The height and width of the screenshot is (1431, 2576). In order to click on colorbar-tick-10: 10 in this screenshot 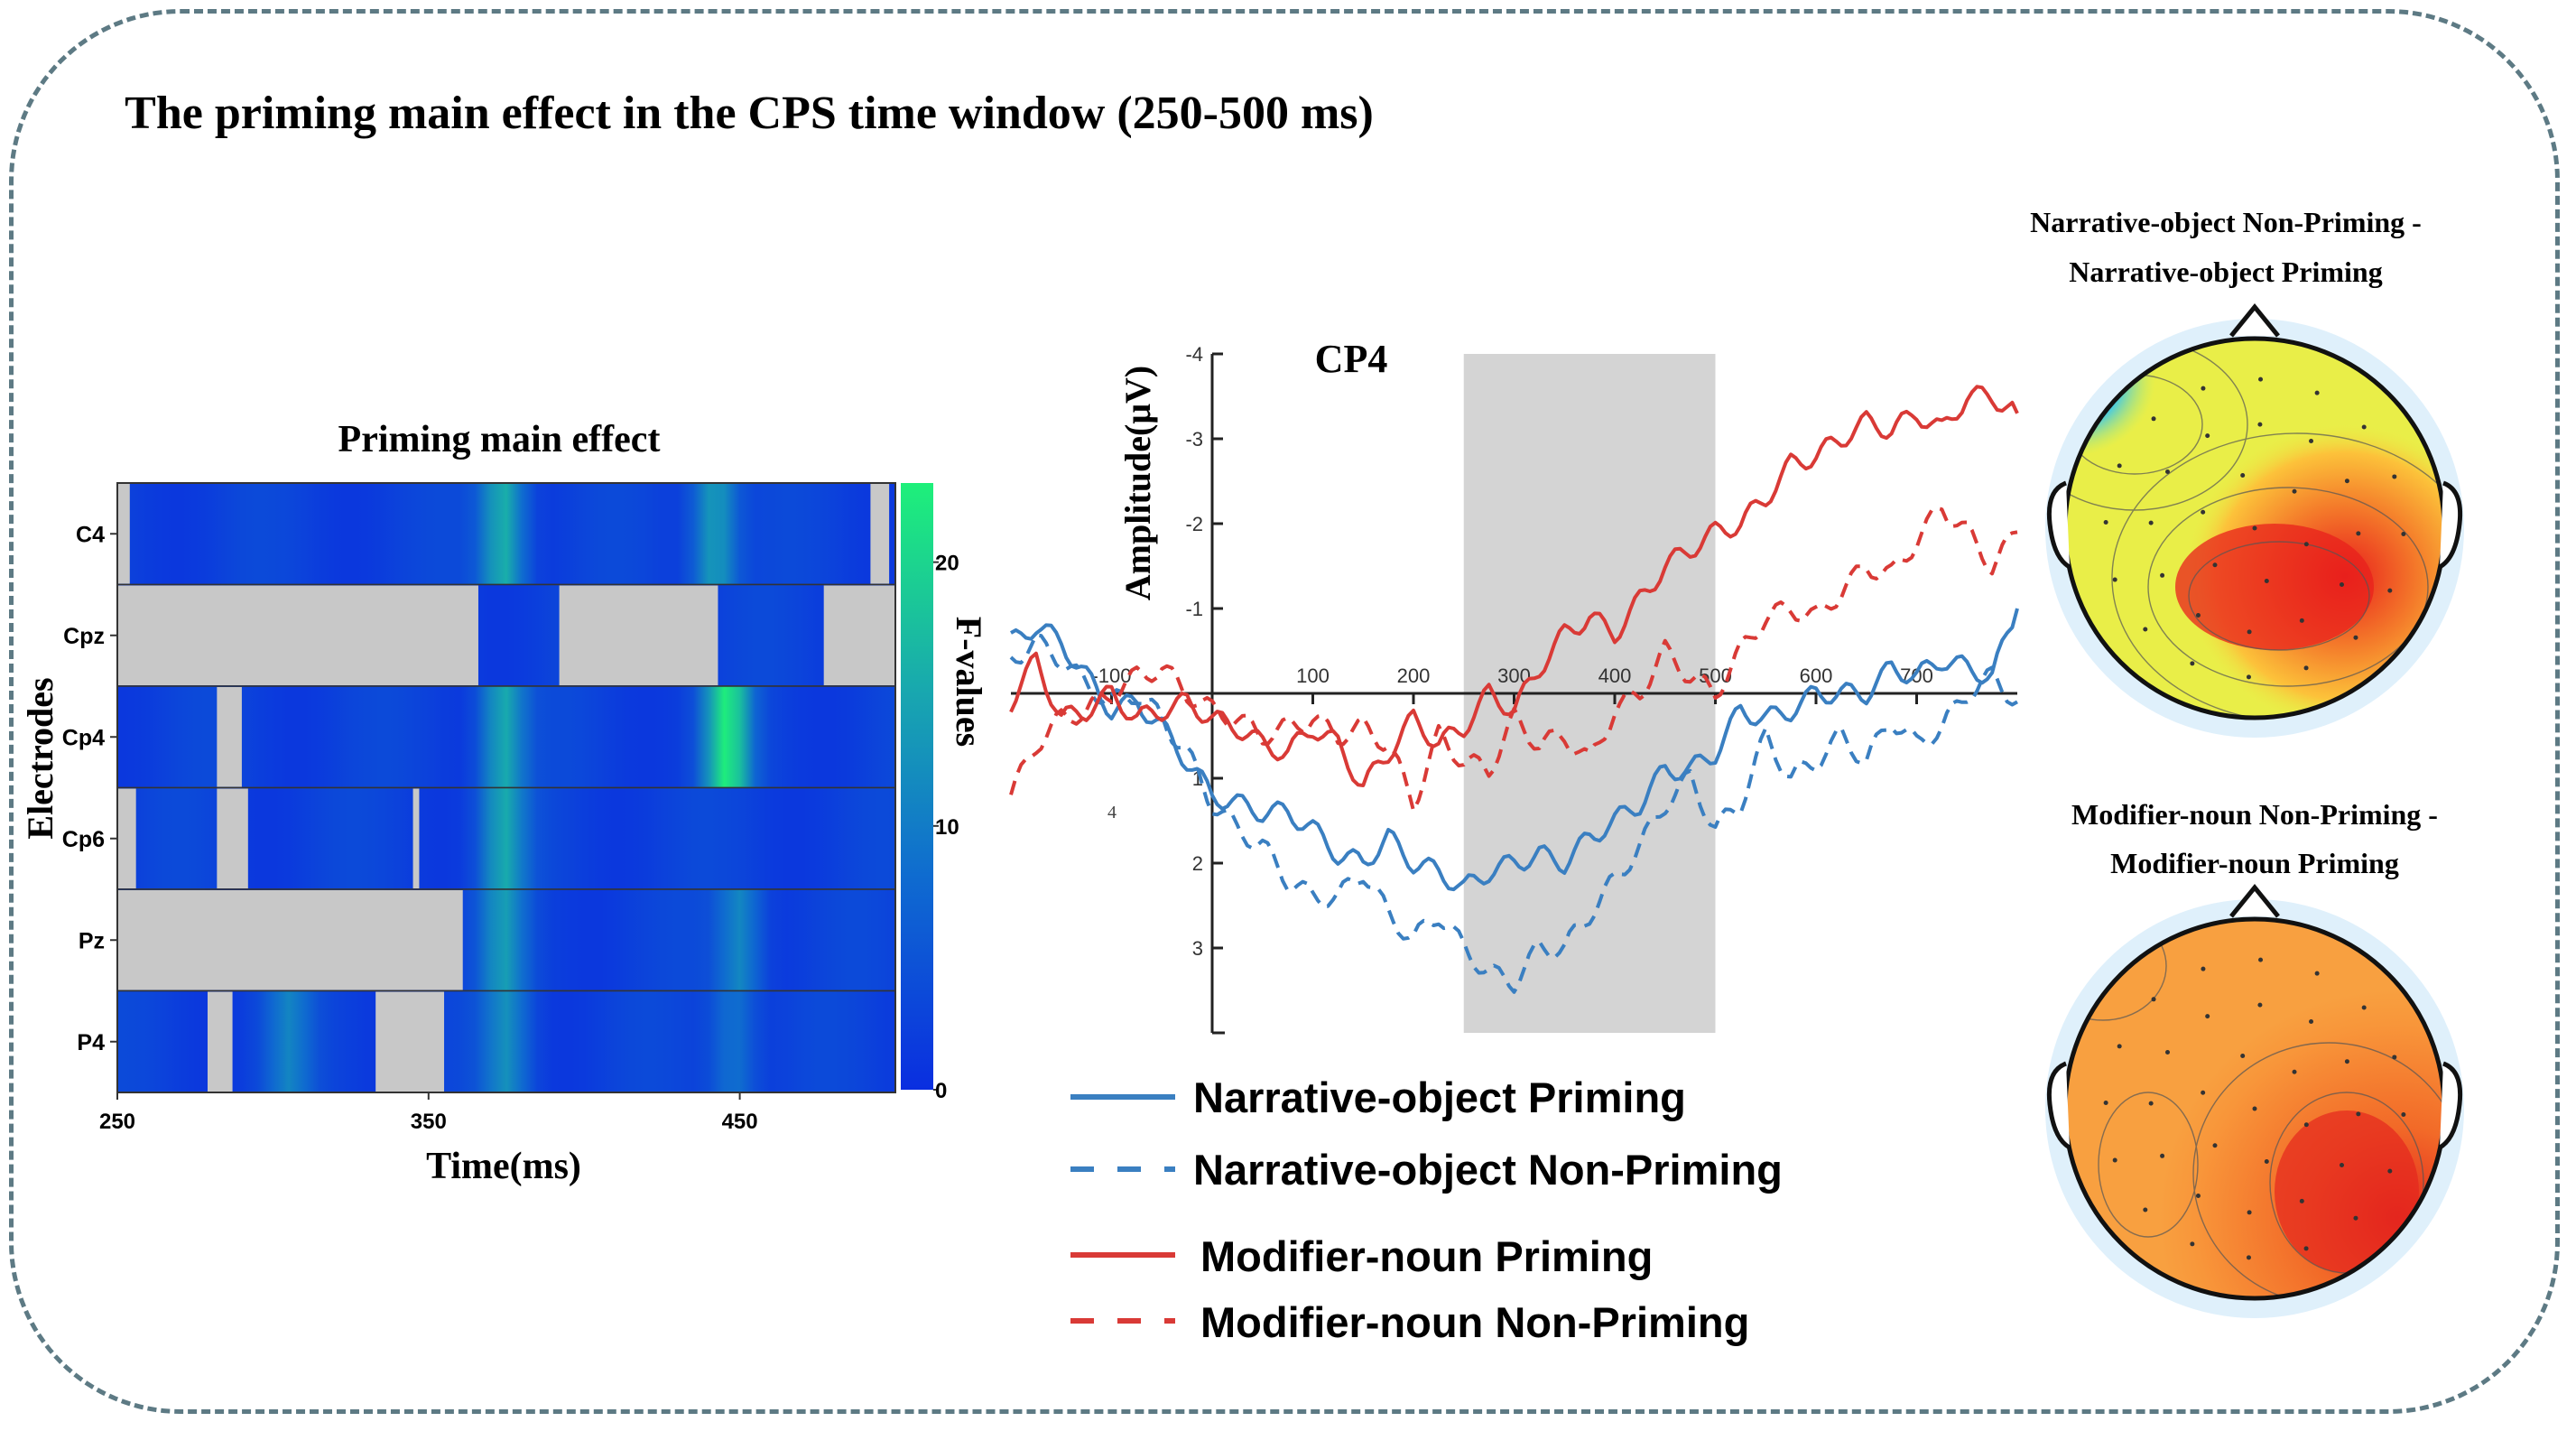, I will do `click(947, 827)`.